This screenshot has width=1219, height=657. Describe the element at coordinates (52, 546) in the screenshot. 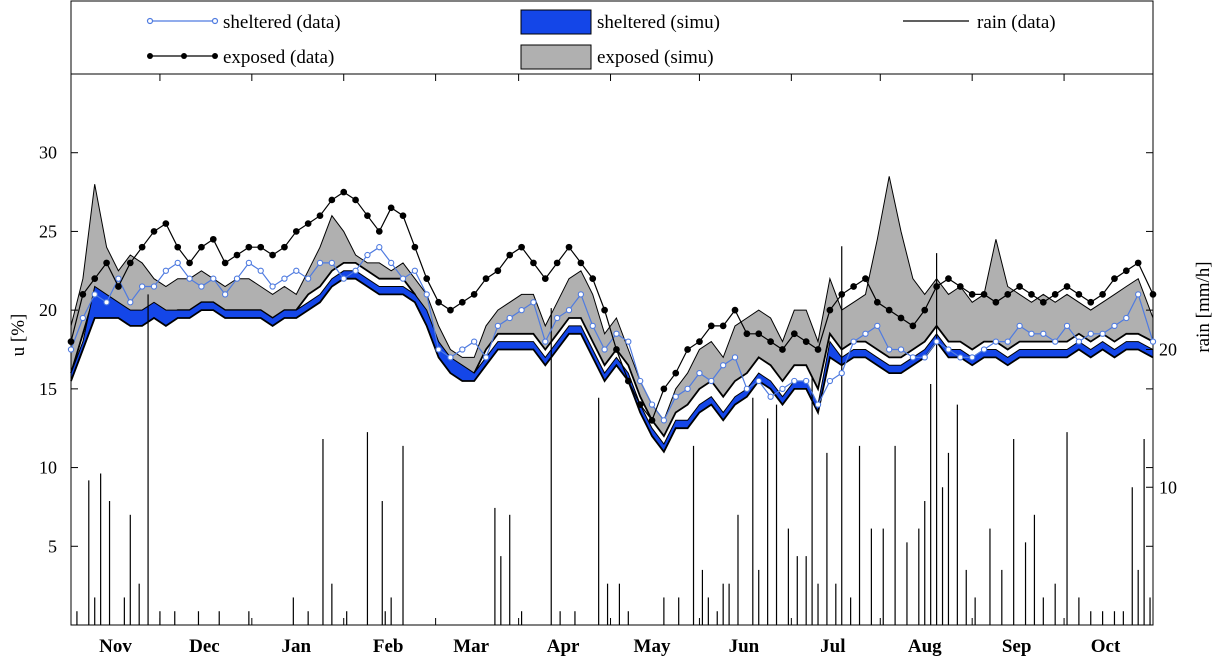

I see `y-tick-label: 5` at that location.